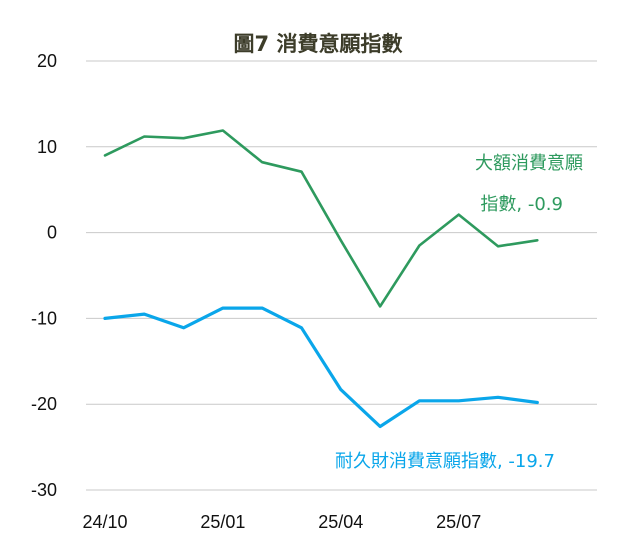  I want to click on x-tick-label: 25/07, so click(458, 522).